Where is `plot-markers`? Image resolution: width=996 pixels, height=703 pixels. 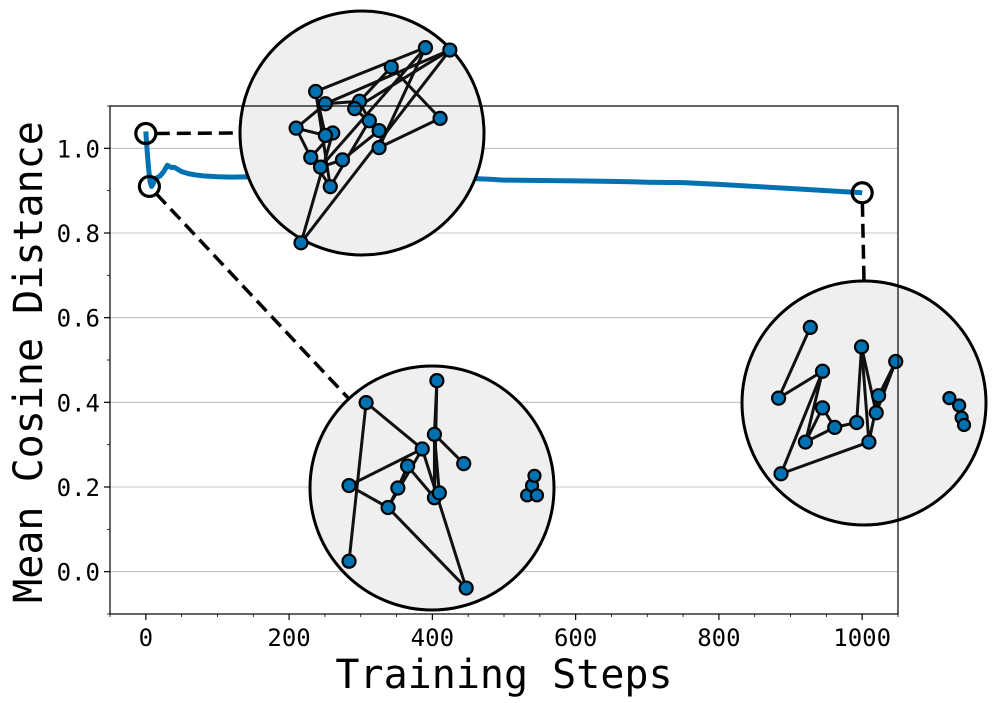
plot-markers is located at coordinates (504, 163).